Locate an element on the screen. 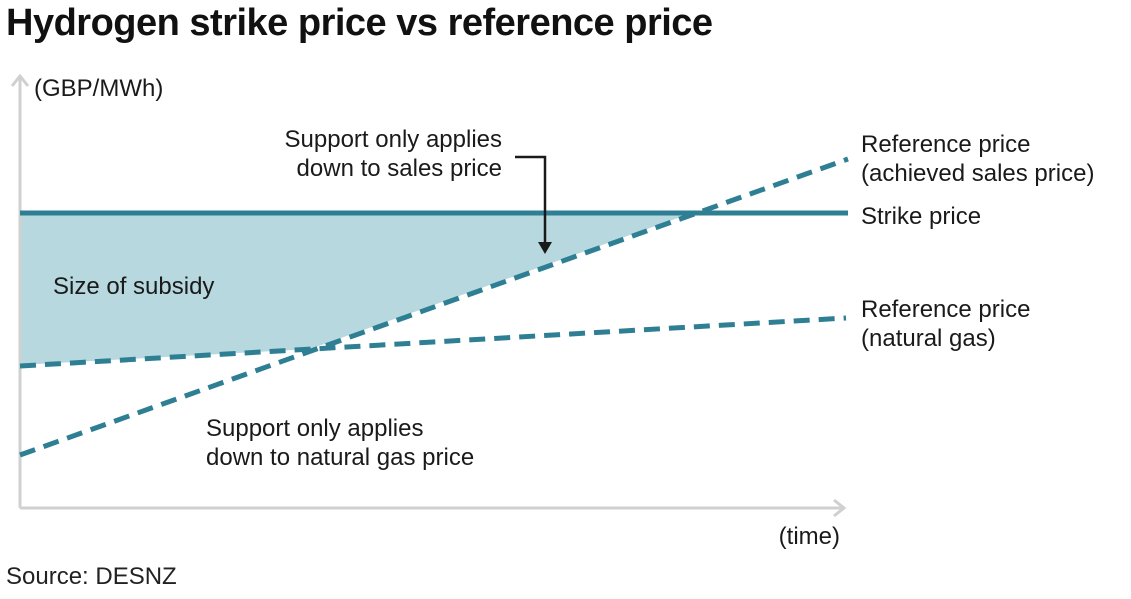  reference-gas-label-line2: (natural gas) is located at coordinates (928, 338).